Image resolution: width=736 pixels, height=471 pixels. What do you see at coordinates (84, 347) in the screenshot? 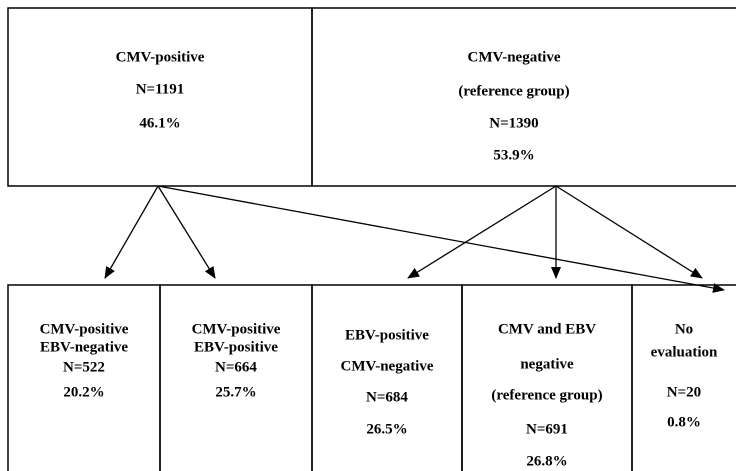
I see `node-text: EBV-negative` at bounding box center [84, 347].